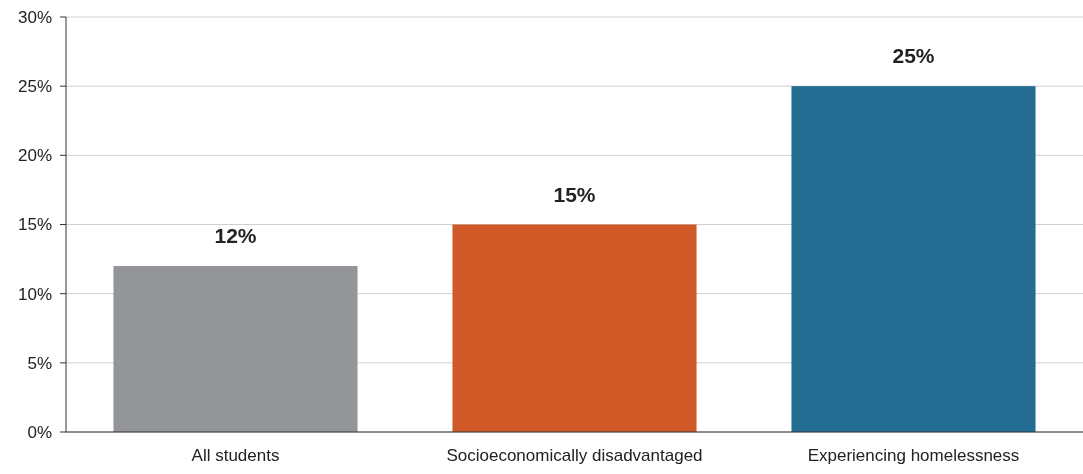 This screenshot has width=1083, height=474. I want to click on data-label: 25%, so click(913, 56).